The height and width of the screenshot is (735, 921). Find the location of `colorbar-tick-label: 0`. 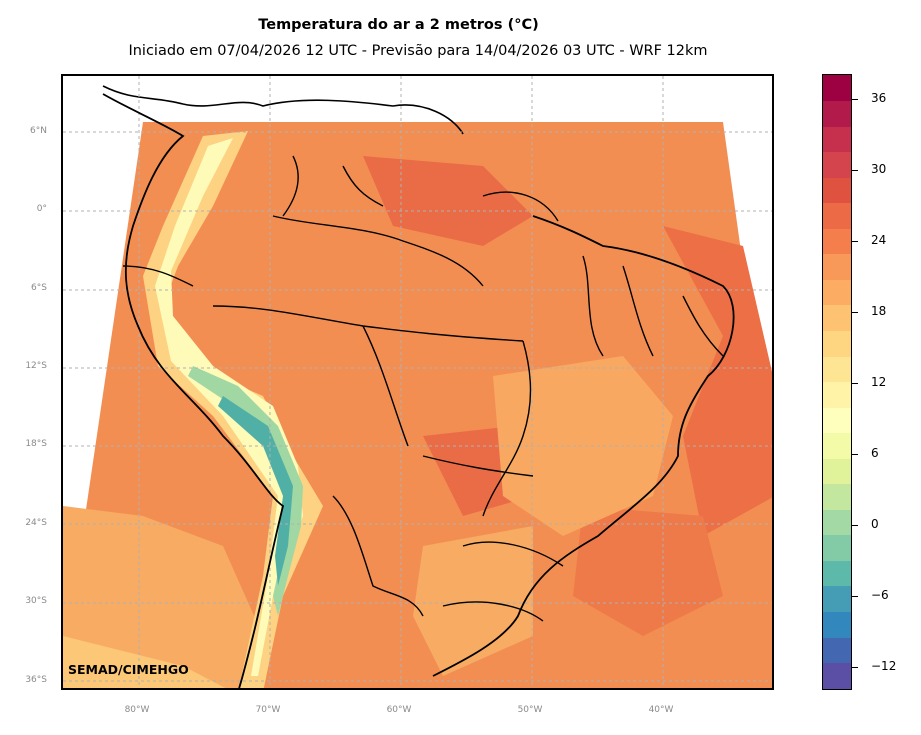

colorbar-tick-label: 0 is located at coordinates (875, 524).